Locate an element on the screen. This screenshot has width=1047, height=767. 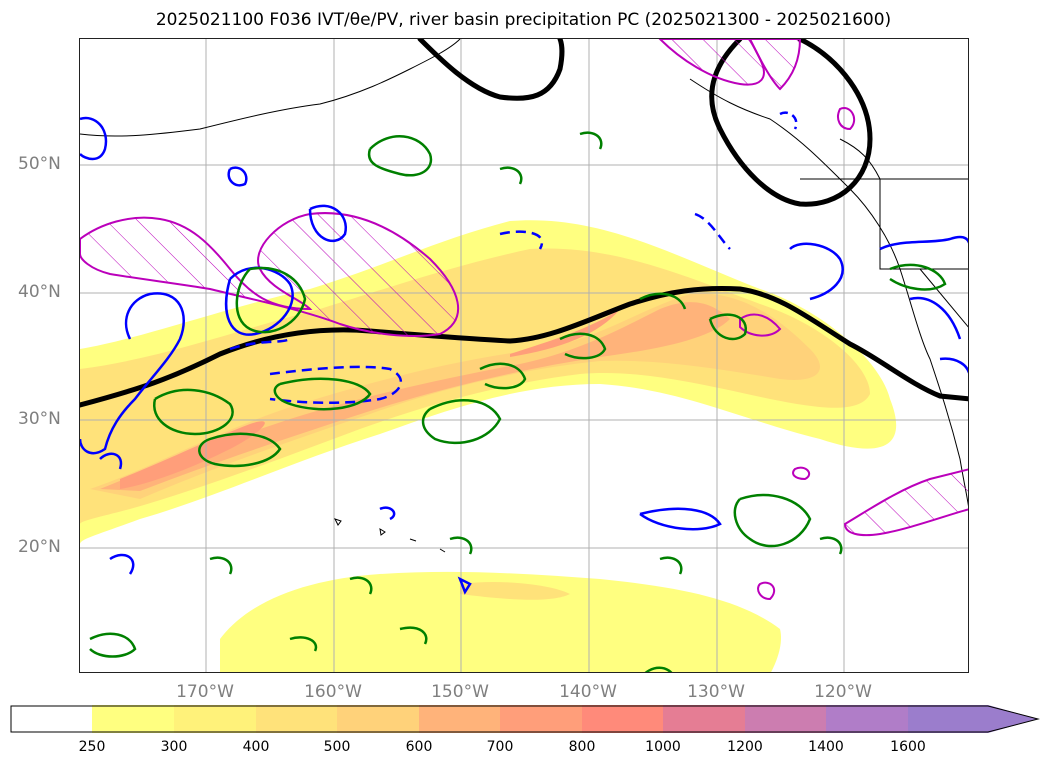
colorbar-tick-1200: 1200 is located at coordinates (745, 747).